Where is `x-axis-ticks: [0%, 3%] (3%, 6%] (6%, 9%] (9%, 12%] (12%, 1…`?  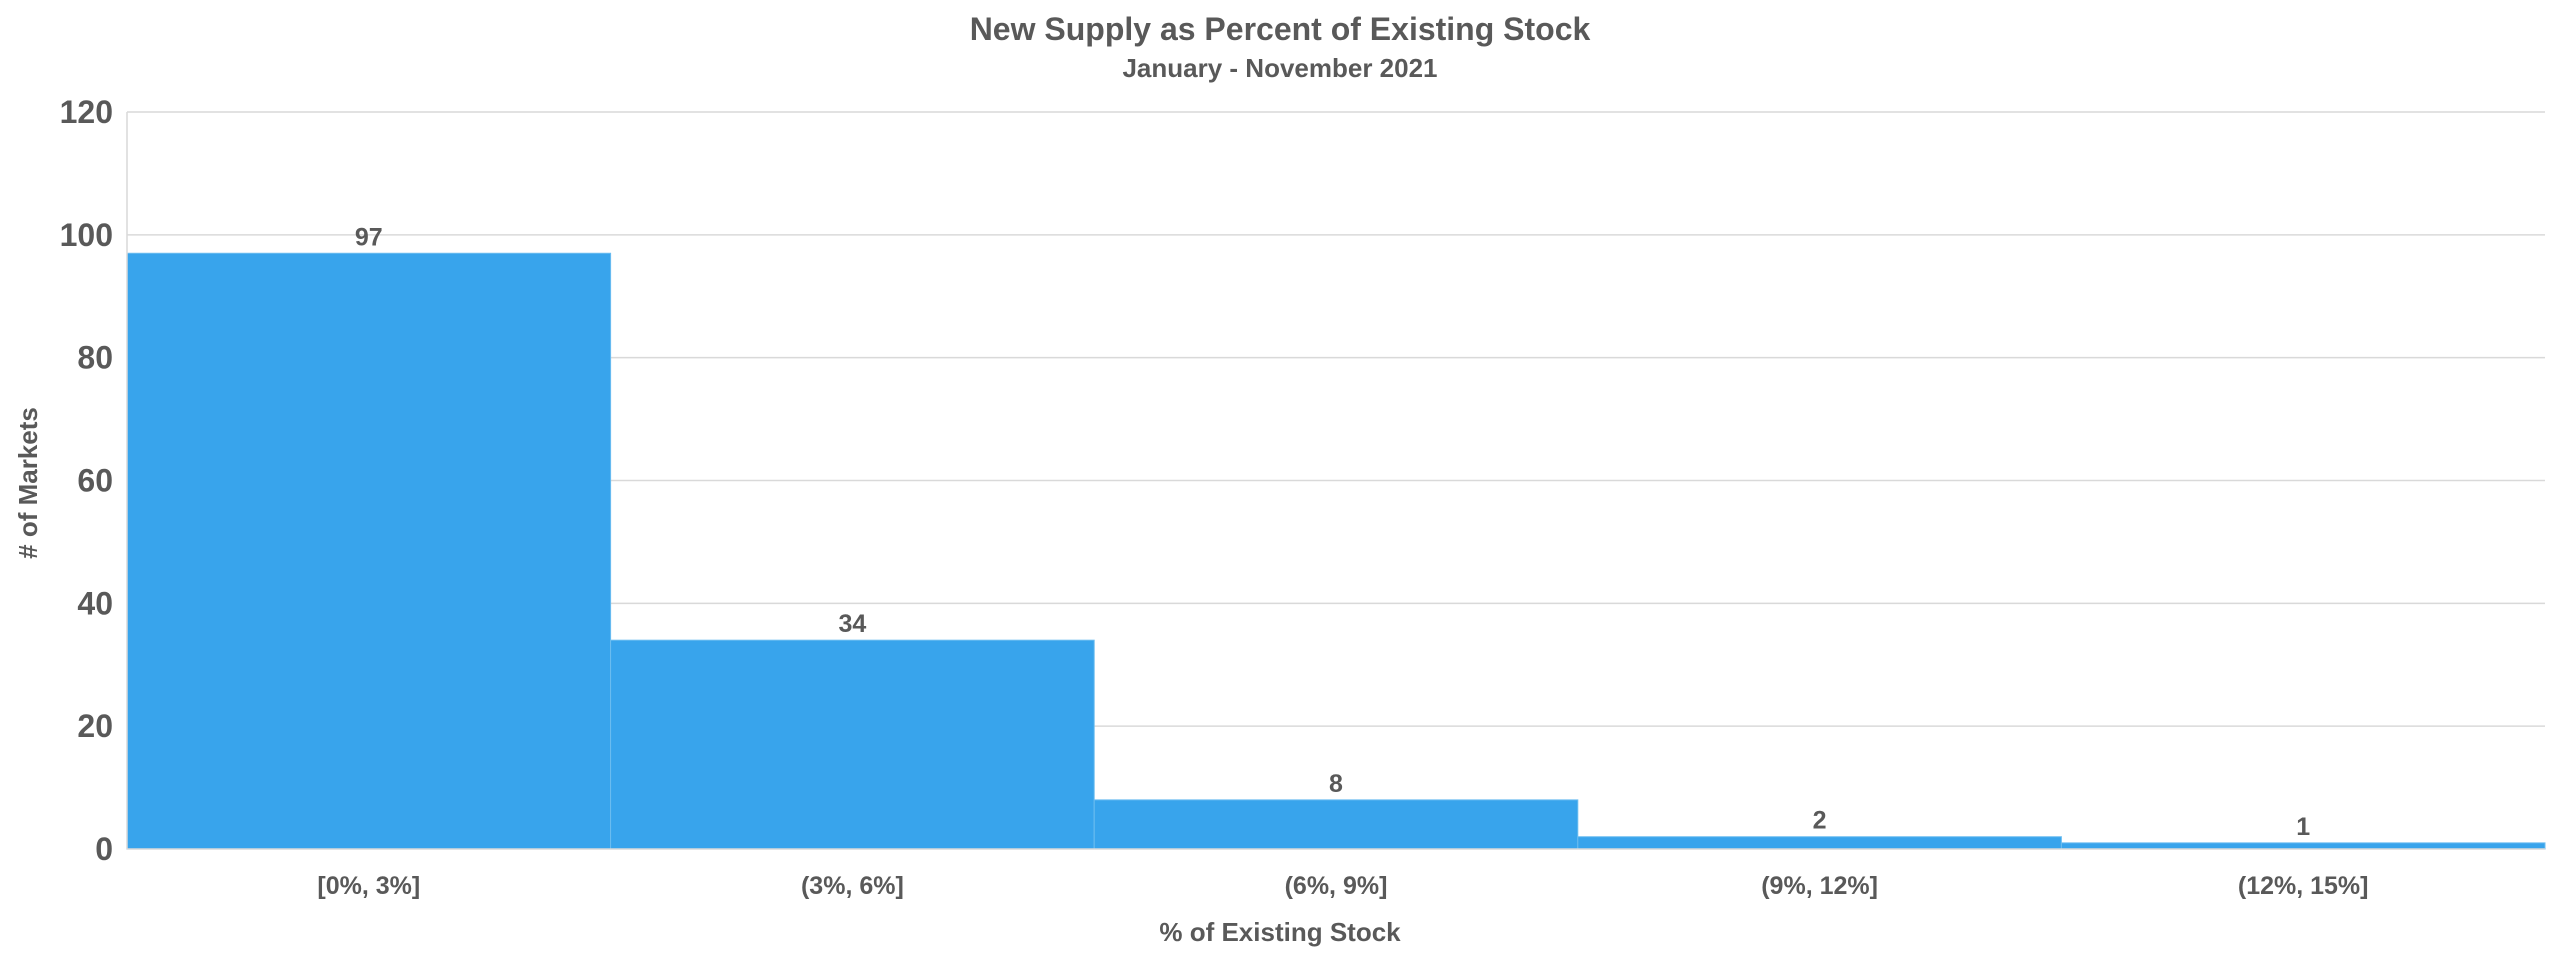 x-axis-ticks: [0%, 3%] (3%, 6%] (6%, 9%] (9%, 12%] (12%, 1… is located at coordinates (1342, 886).